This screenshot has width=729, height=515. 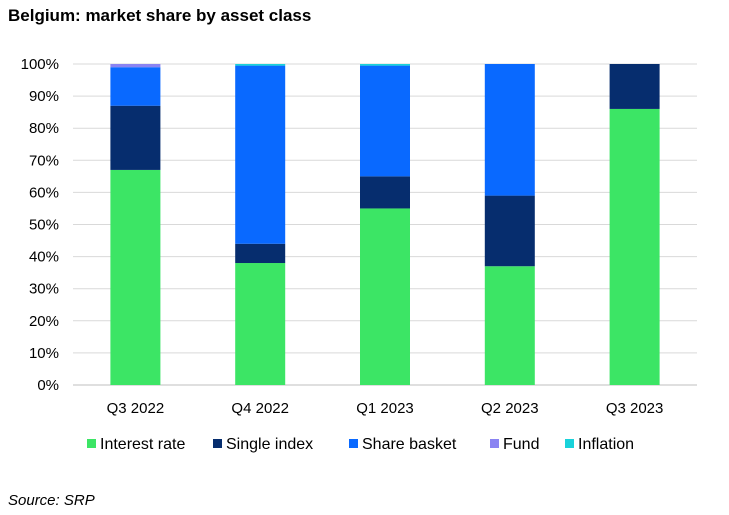 What do you see at coordinates (260, 408) in the screenshot?
I see `x-tick-label: Q4 2022` at bounding box center [260, 408].